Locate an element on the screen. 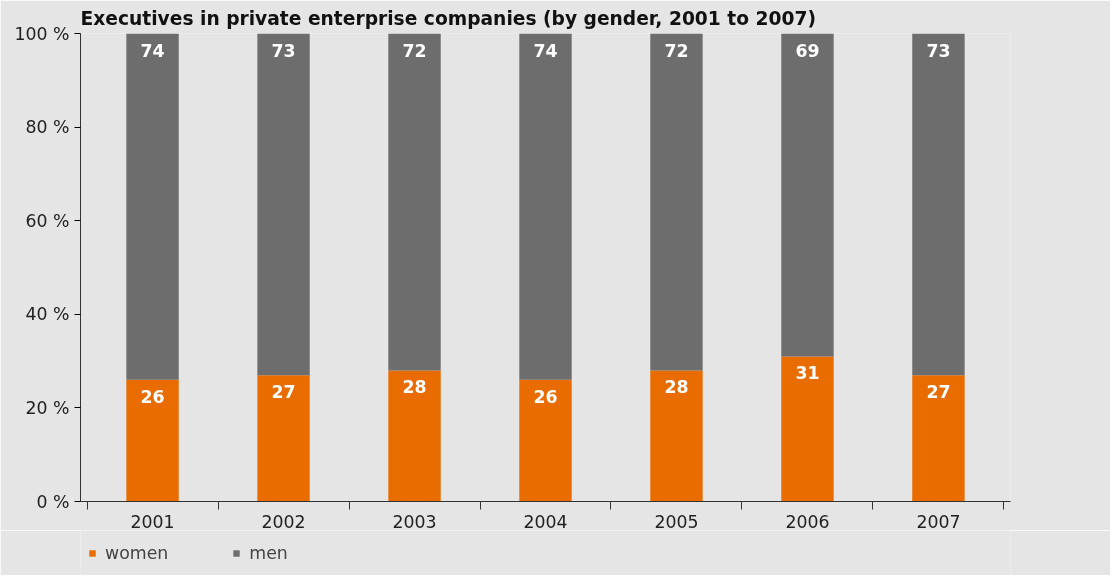 The height and width of the screenshot is (586, 1115). chart-title: Executives in private enterprise companies (by gender, 2001 to 2007) is located at coordinates (448, 18).